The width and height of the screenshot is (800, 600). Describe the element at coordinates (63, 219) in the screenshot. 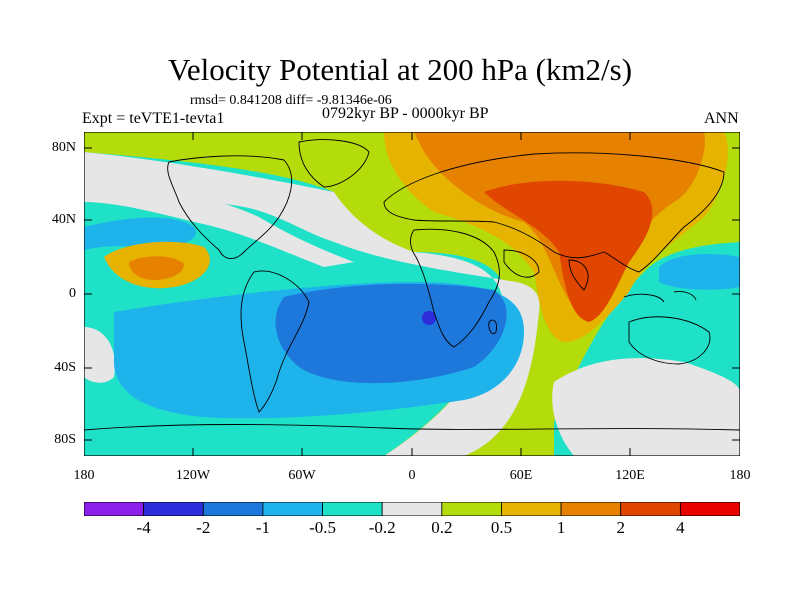

I see `lat-label: 40N` at that location.